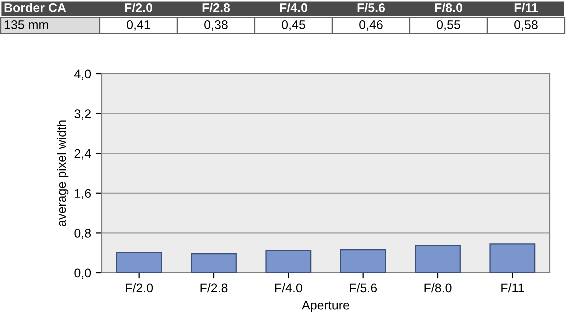  I want to click on y-axis-title: average pixel width, so click(63, 173).